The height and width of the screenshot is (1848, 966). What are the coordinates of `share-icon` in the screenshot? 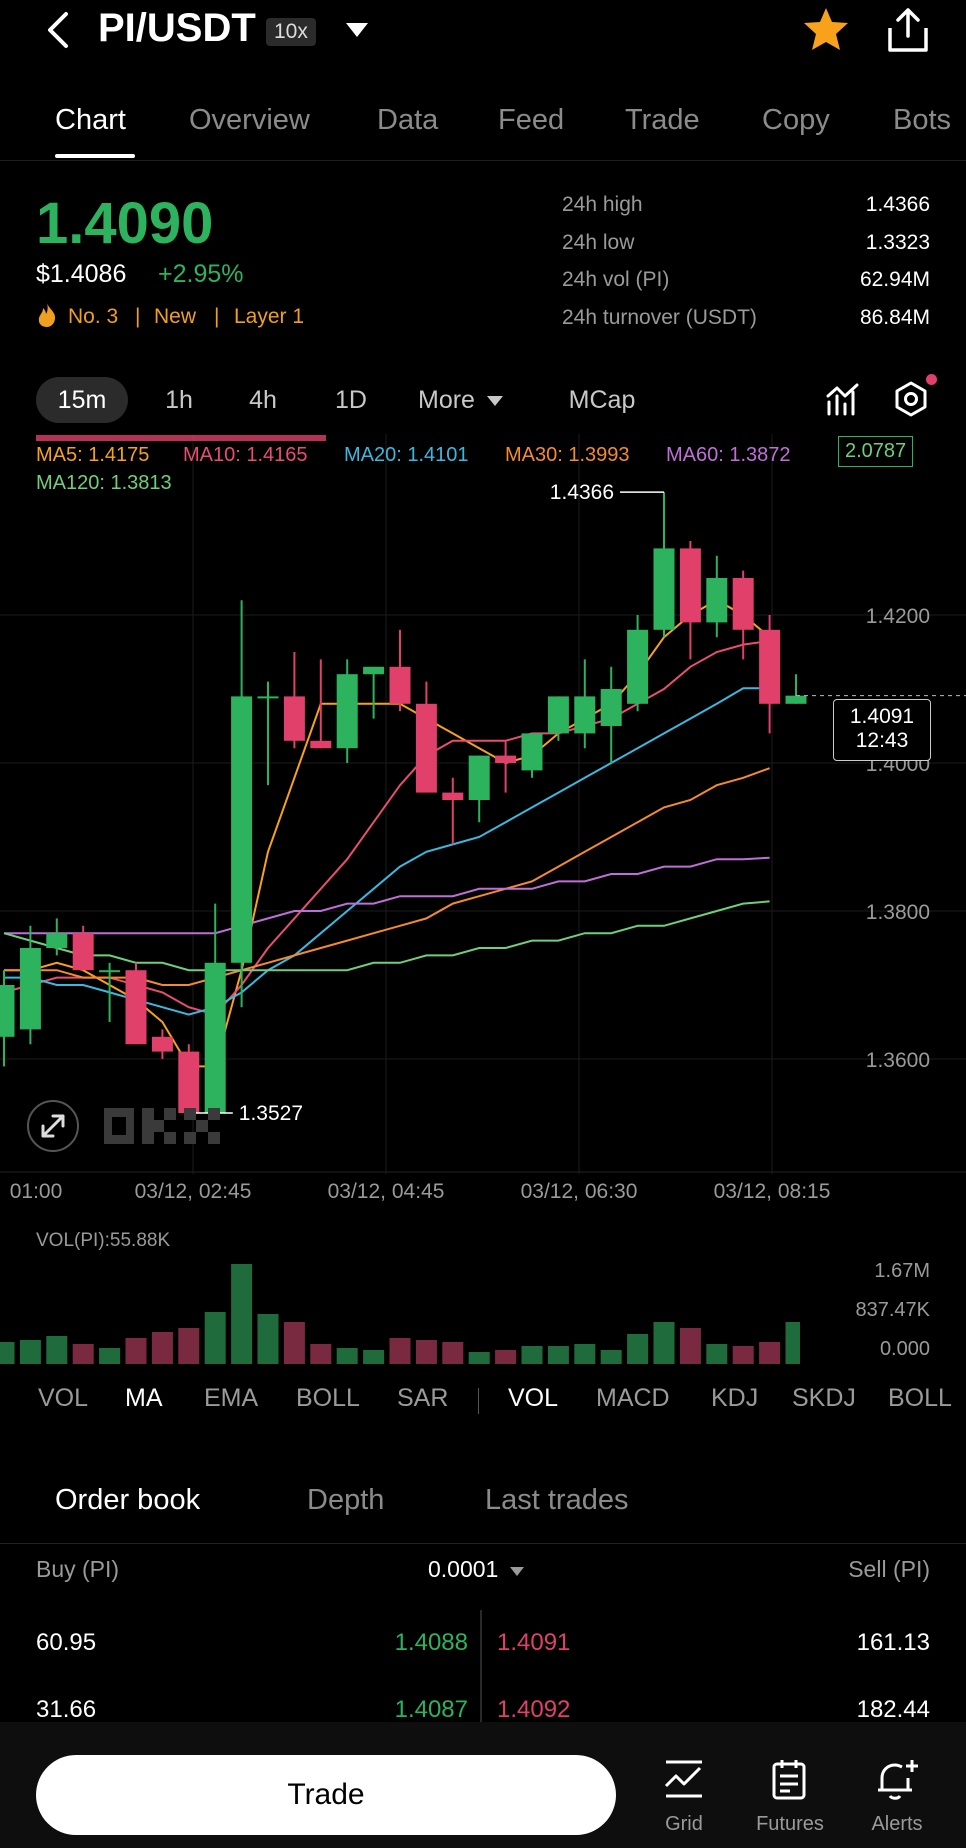 It's located at (908, 32).